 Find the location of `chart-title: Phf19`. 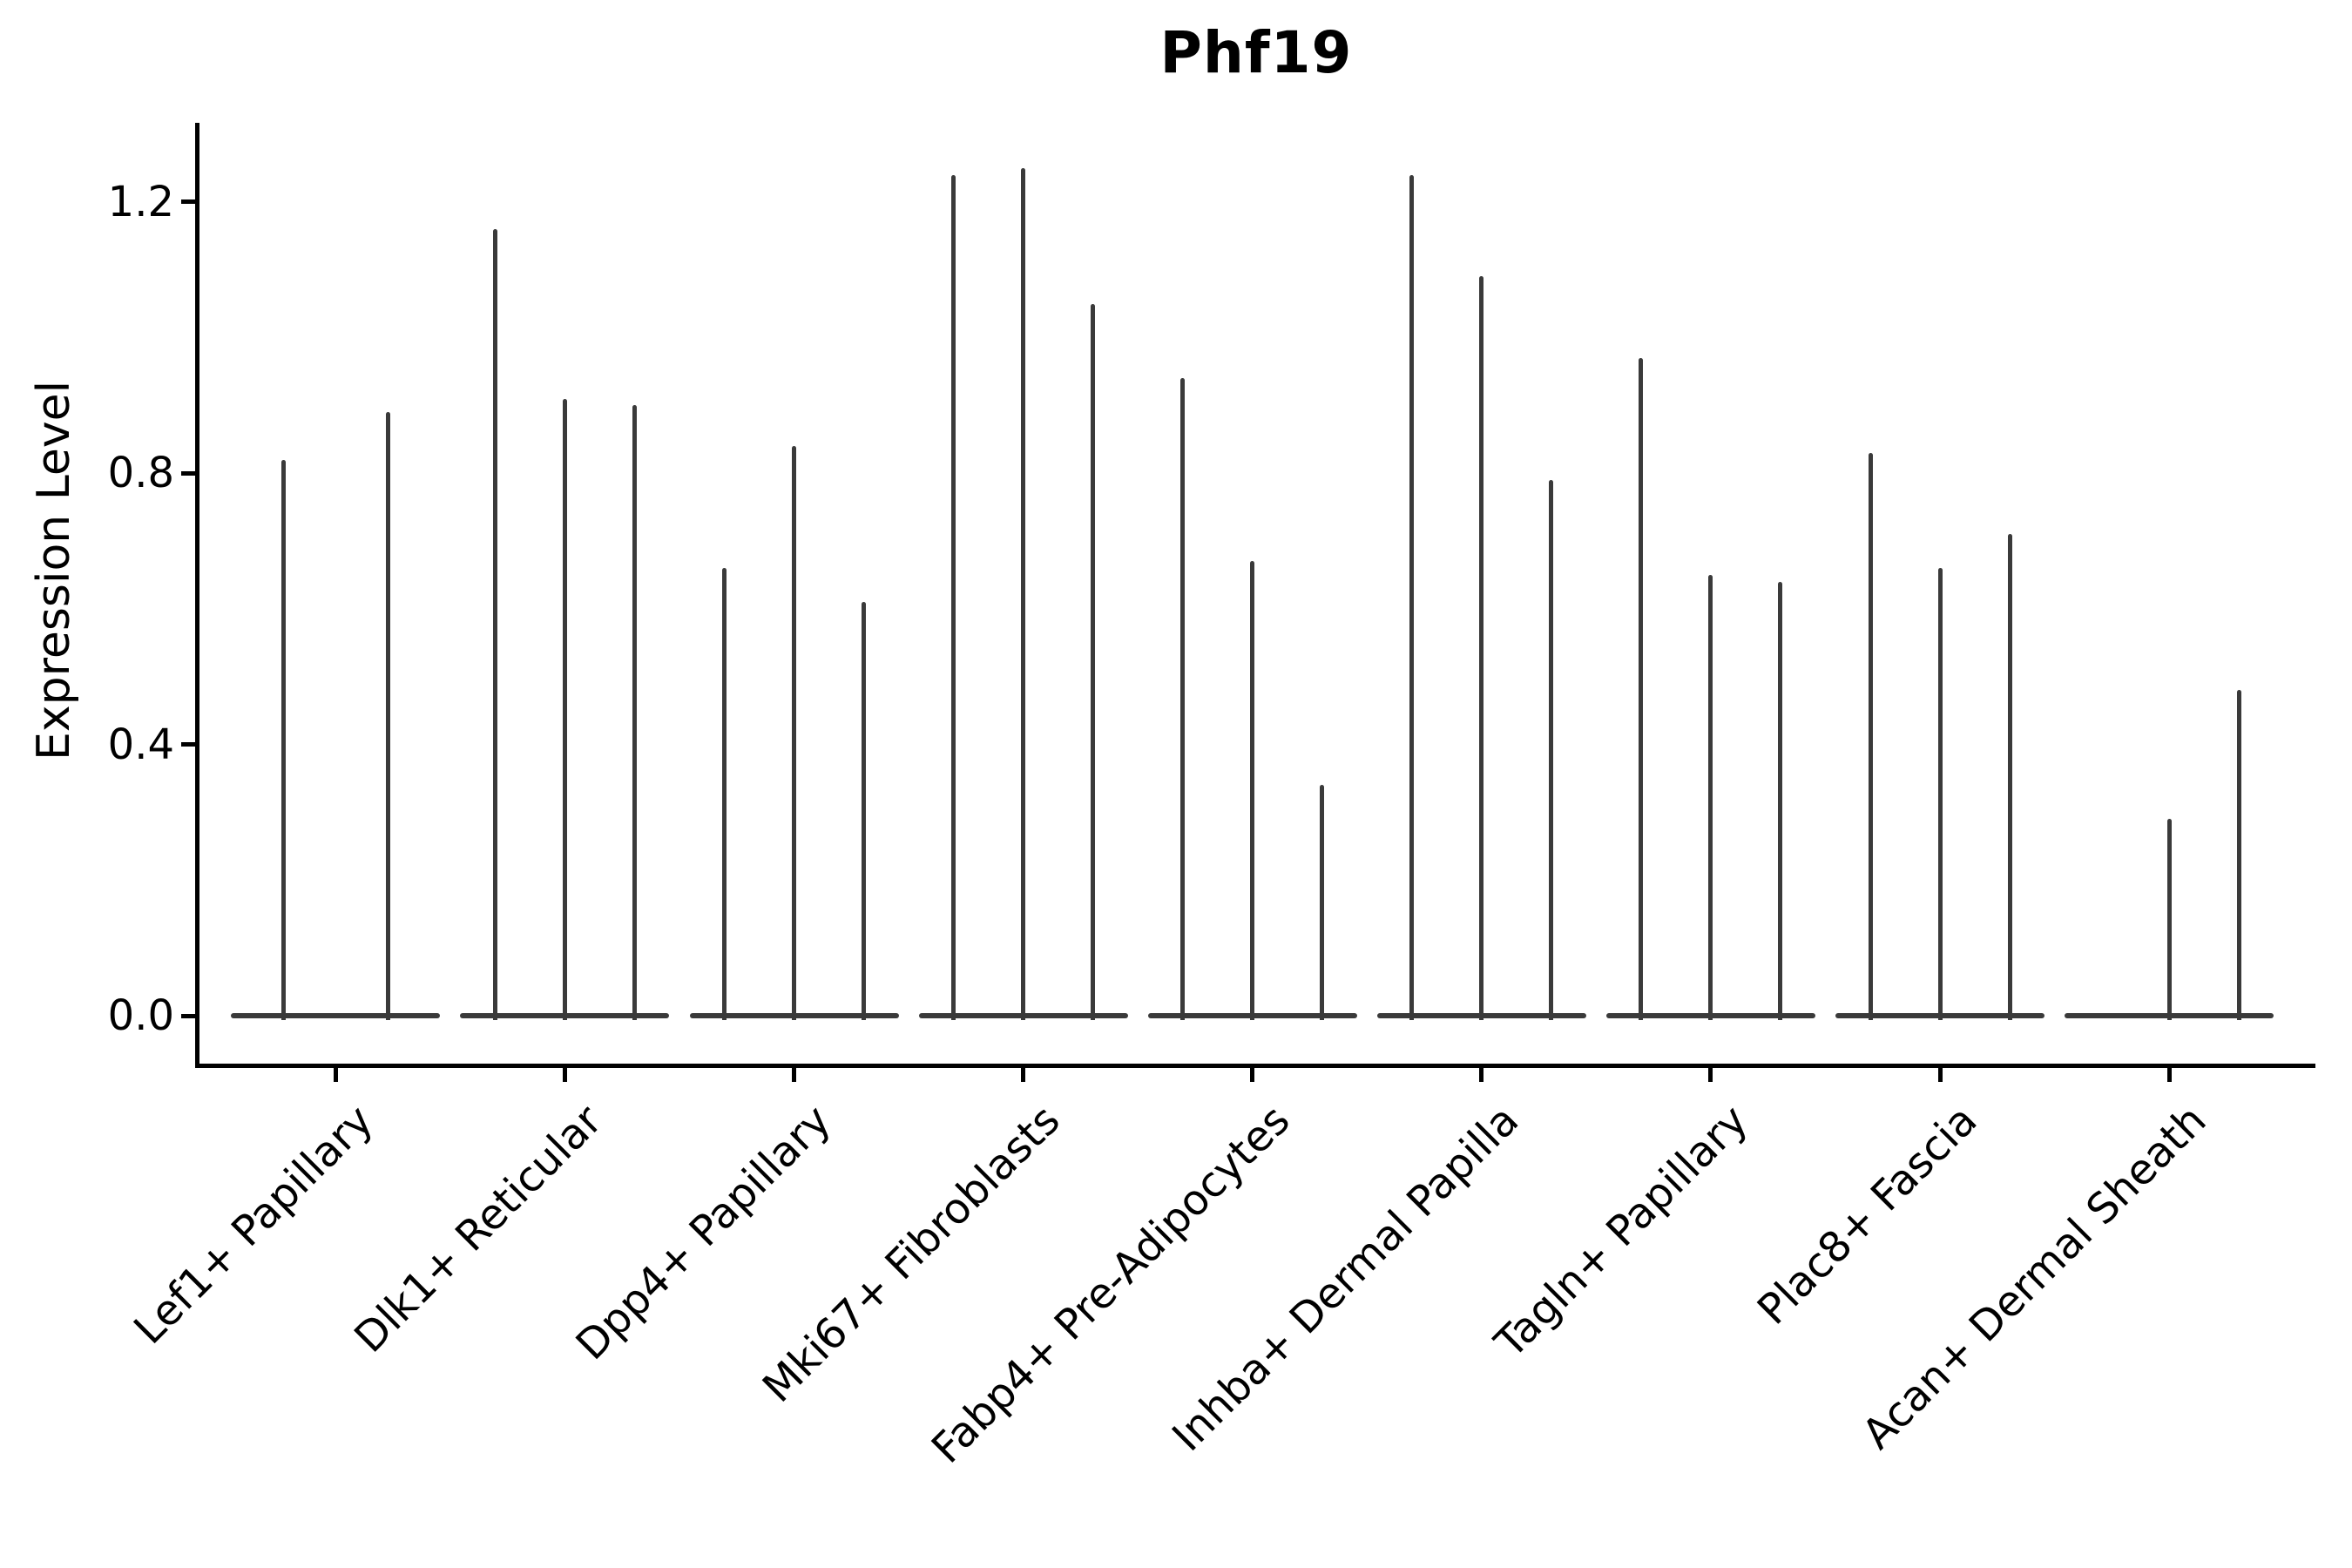

chart-title: Phf19 is located at coordinates (1256, 52).